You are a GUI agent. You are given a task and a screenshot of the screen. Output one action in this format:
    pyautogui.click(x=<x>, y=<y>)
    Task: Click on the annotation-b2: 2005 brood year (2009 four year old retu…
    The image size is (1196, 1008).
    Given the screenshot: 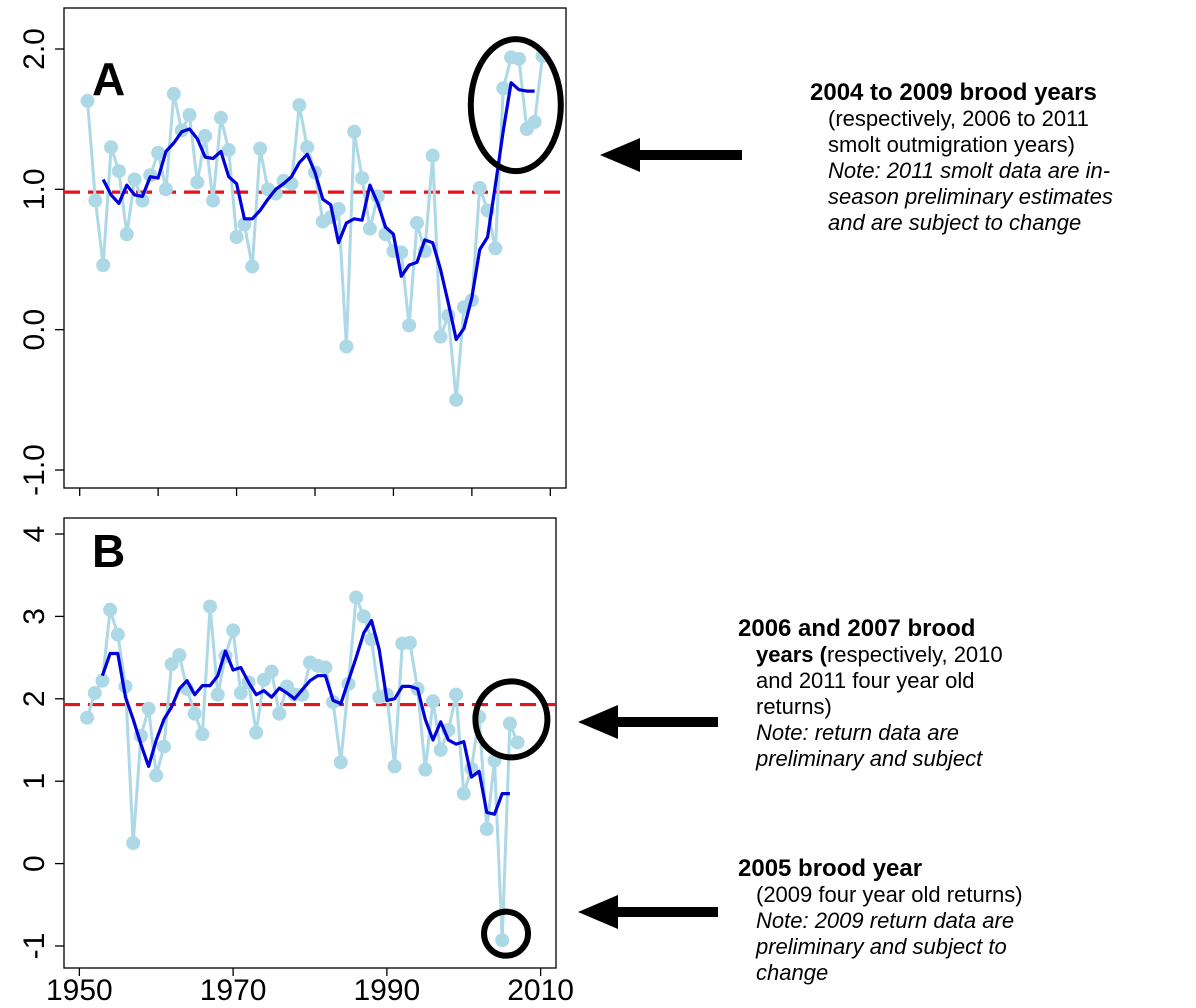 What is the action you would take?
    pyautogui.click(x=958, y=921)
    